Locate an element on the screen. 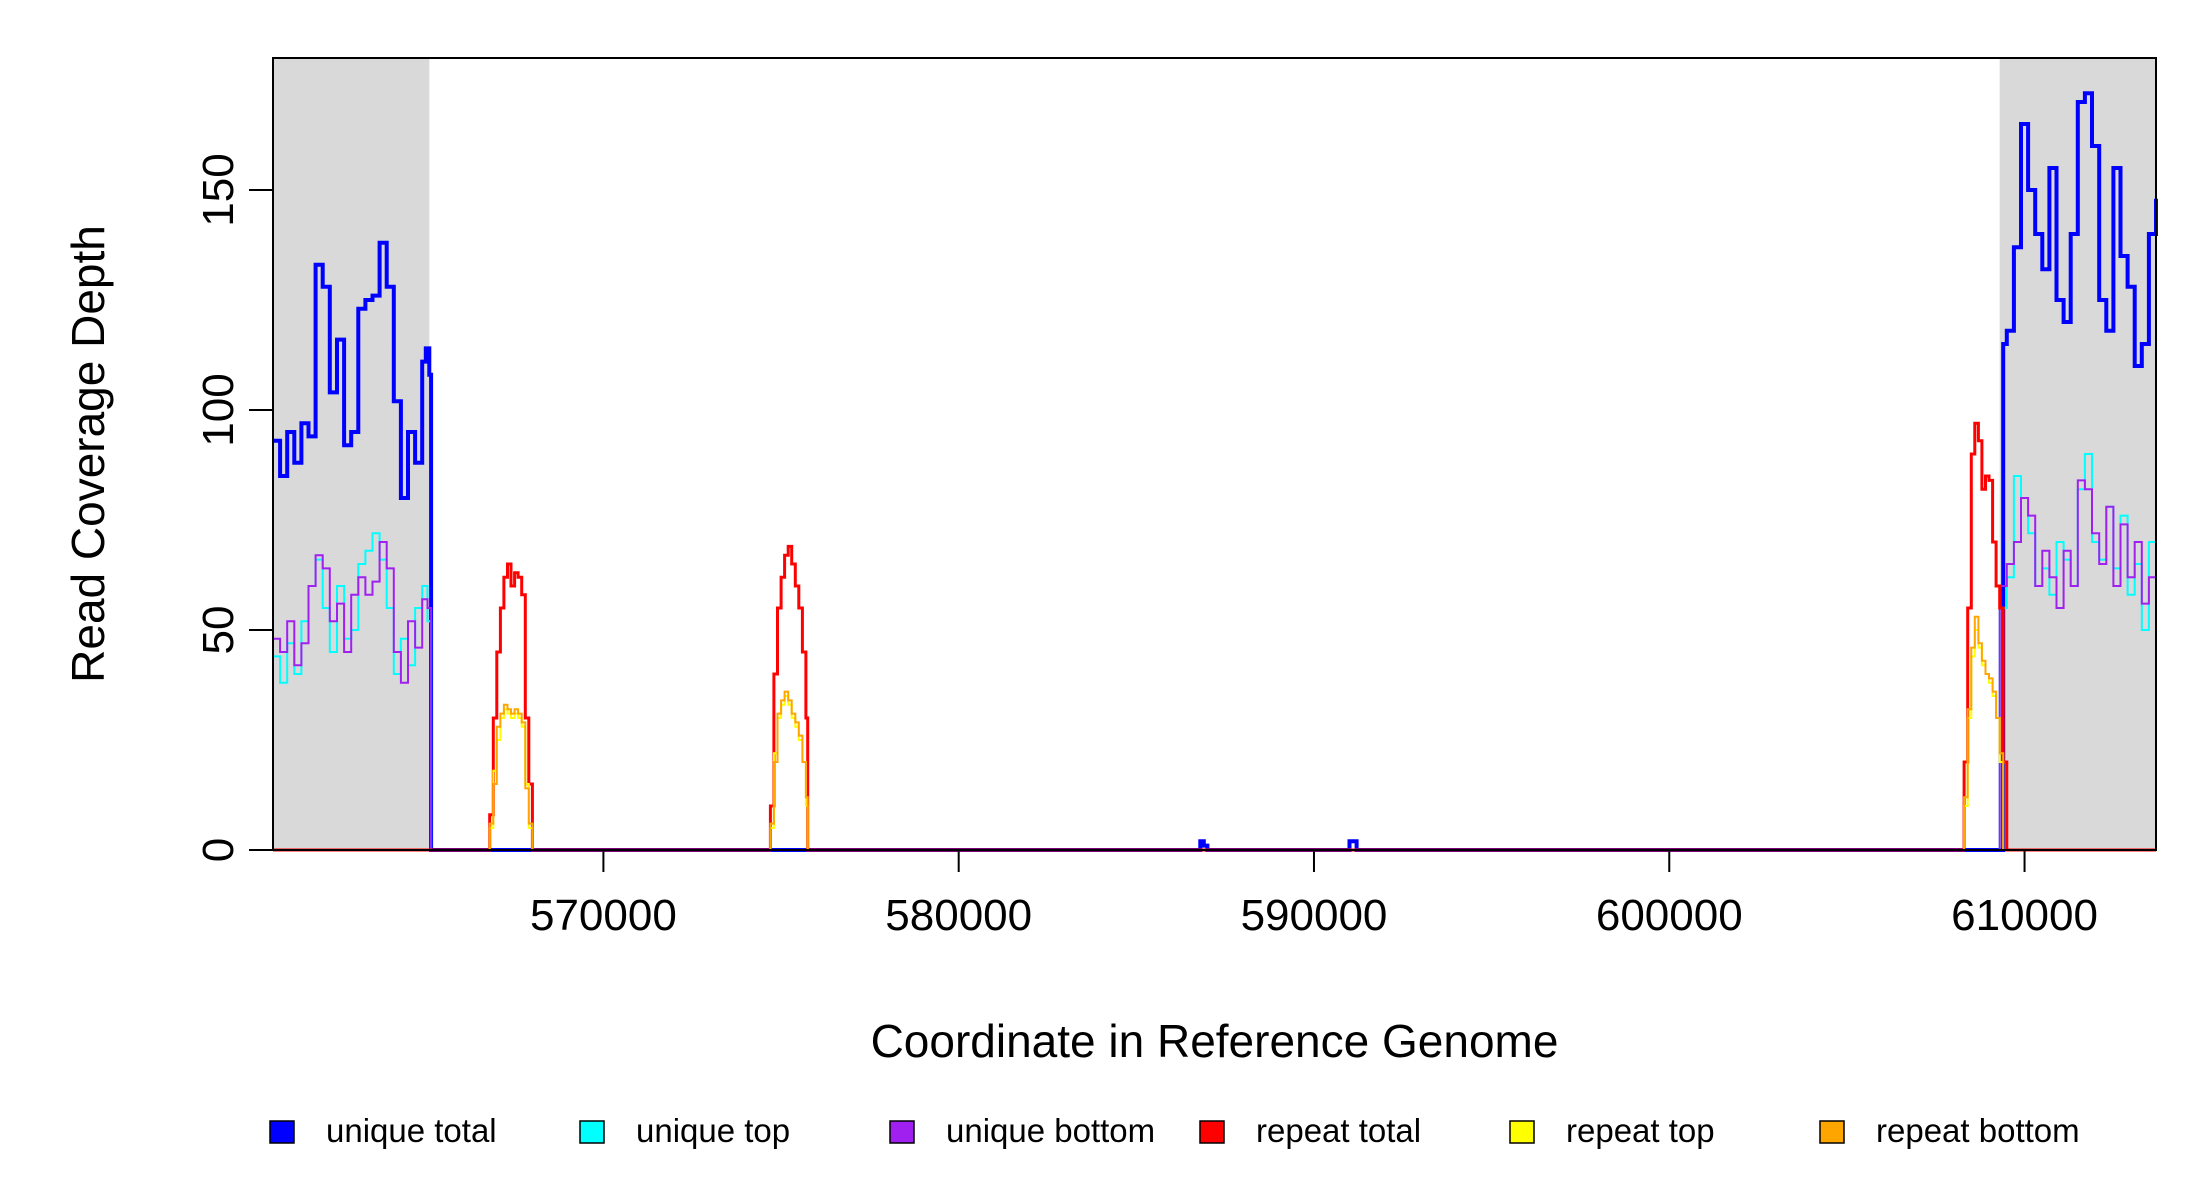 The height and width of the screenshot is (1200, 2200). y-axis-title: Read Coverage Depth is located at coordinates (88, 454).